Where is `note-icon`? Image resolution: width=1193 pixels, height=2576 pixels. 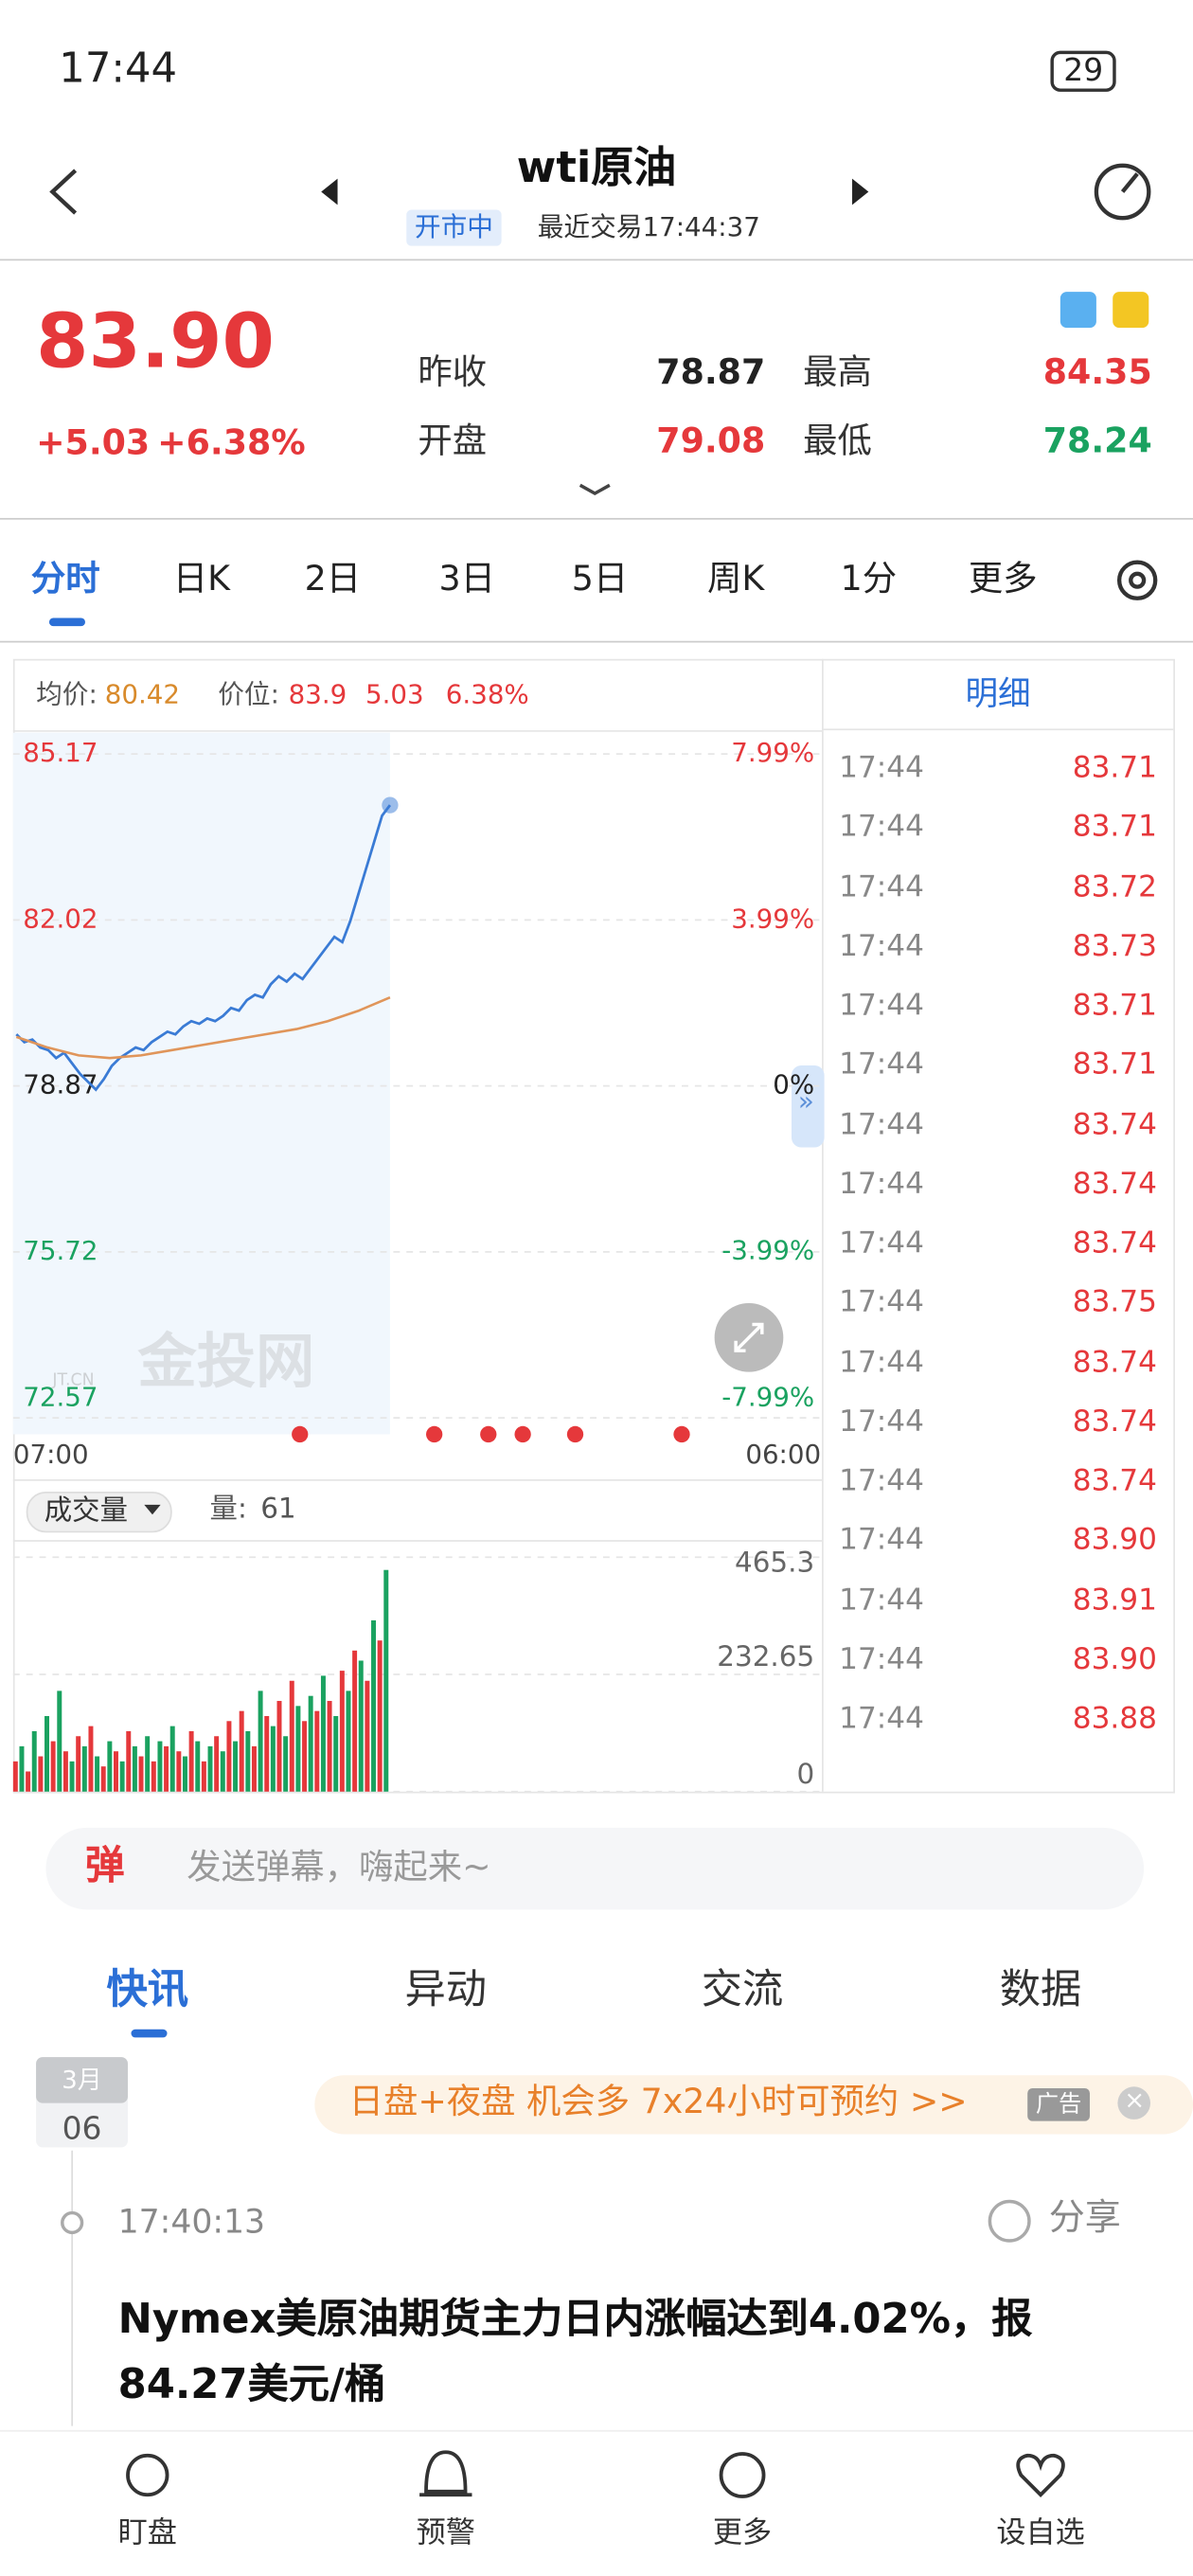 note-icon is located at coordinates (1131, 310).